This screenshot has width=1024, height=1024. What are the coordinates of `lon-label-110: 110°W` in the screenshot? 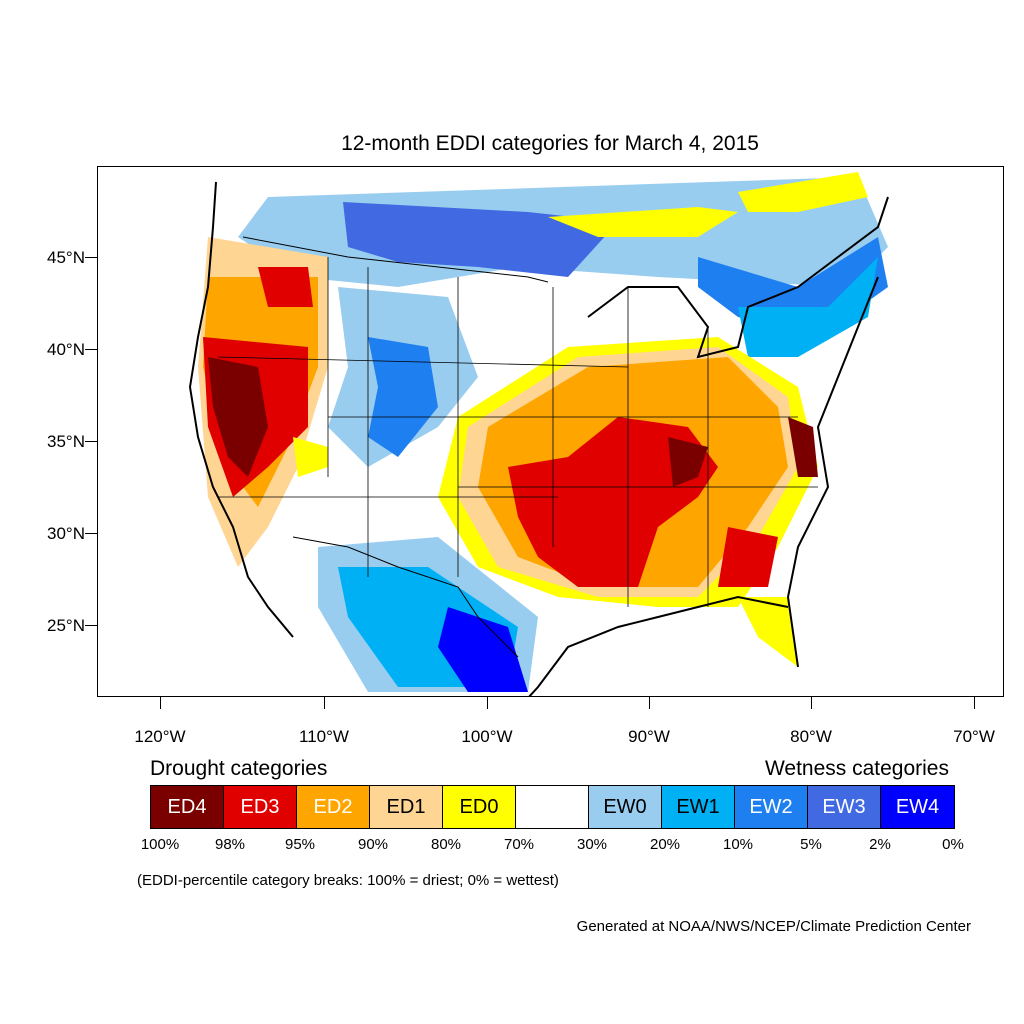 It's located at (324, 736).